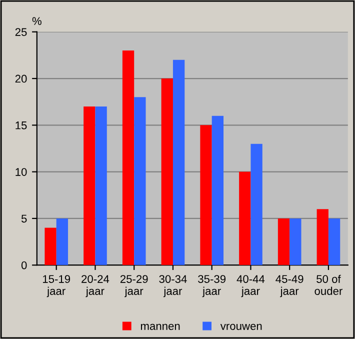  I want to click on y-tick-label: 20, so click(21, 78).